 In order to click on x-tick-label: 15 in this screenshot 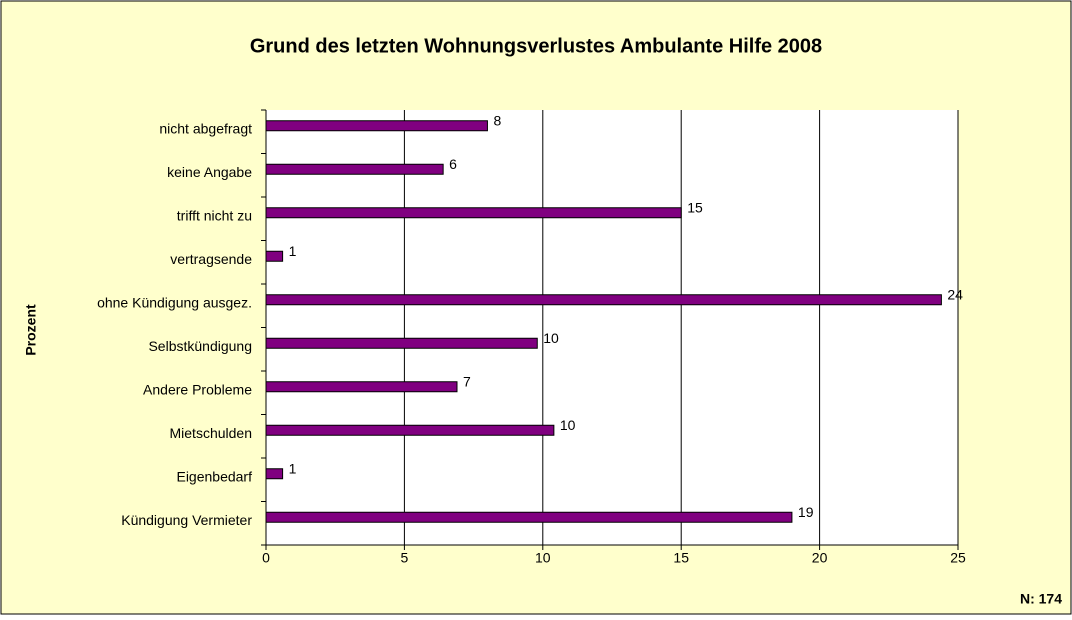, I will do `click(681, 558)`.